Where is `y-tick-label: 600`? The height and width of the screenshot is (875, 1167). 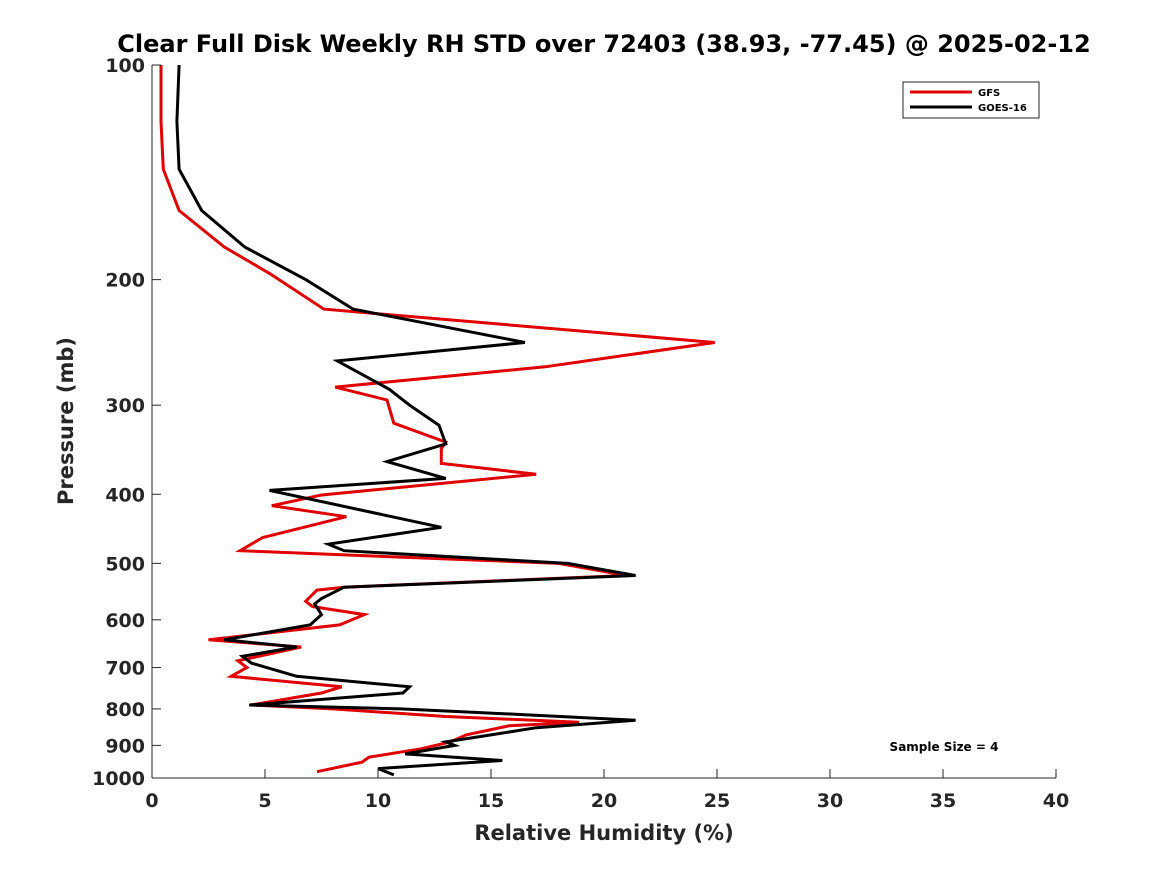 y-tick-label: 600 is located at coordinates (125, 621).